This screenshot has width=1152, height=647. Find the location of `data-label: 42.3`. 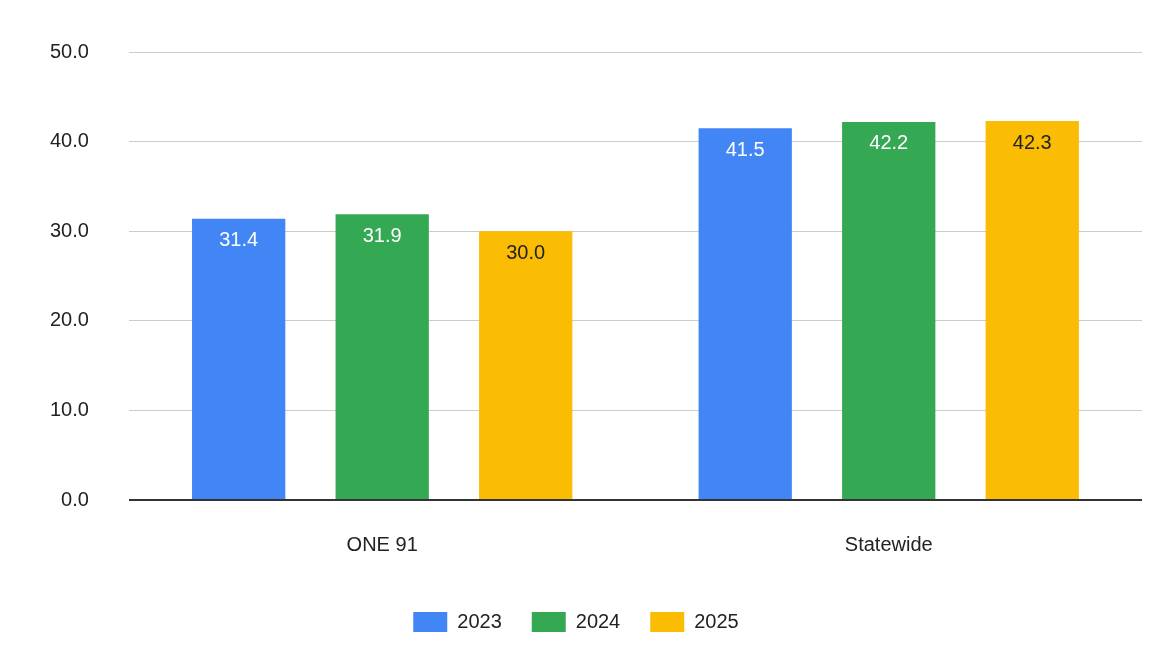

data-label: 42.3 is located at coordinates (1032, 141).